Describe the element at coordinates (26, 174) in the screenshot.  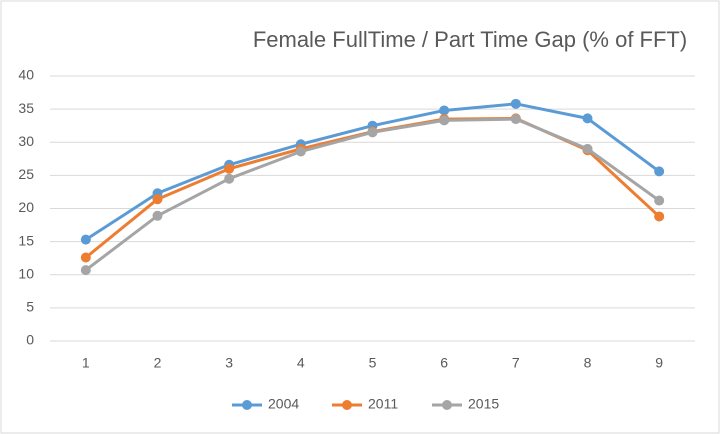
I see `y-tick-label: 25` at that location.